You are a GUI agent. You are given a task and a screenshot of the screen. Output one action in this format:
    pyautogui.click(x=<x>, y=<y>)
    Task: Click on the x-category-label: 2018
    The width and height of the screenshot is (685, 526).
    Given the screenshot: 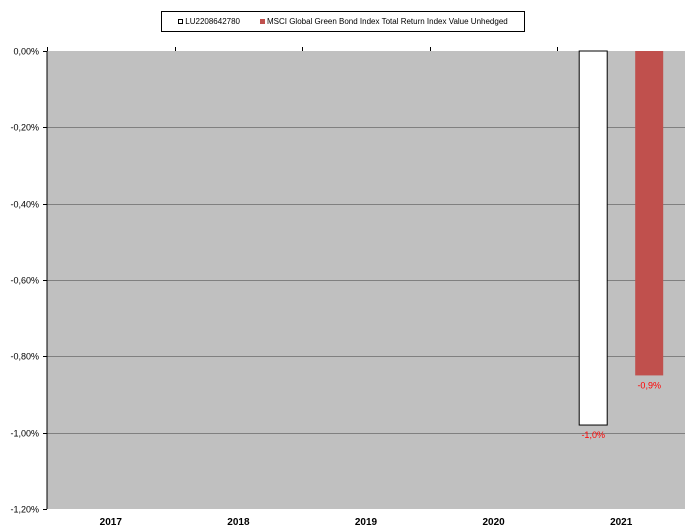 What is the action you would take?
    pyautogui.click(x=238, y=521)
    